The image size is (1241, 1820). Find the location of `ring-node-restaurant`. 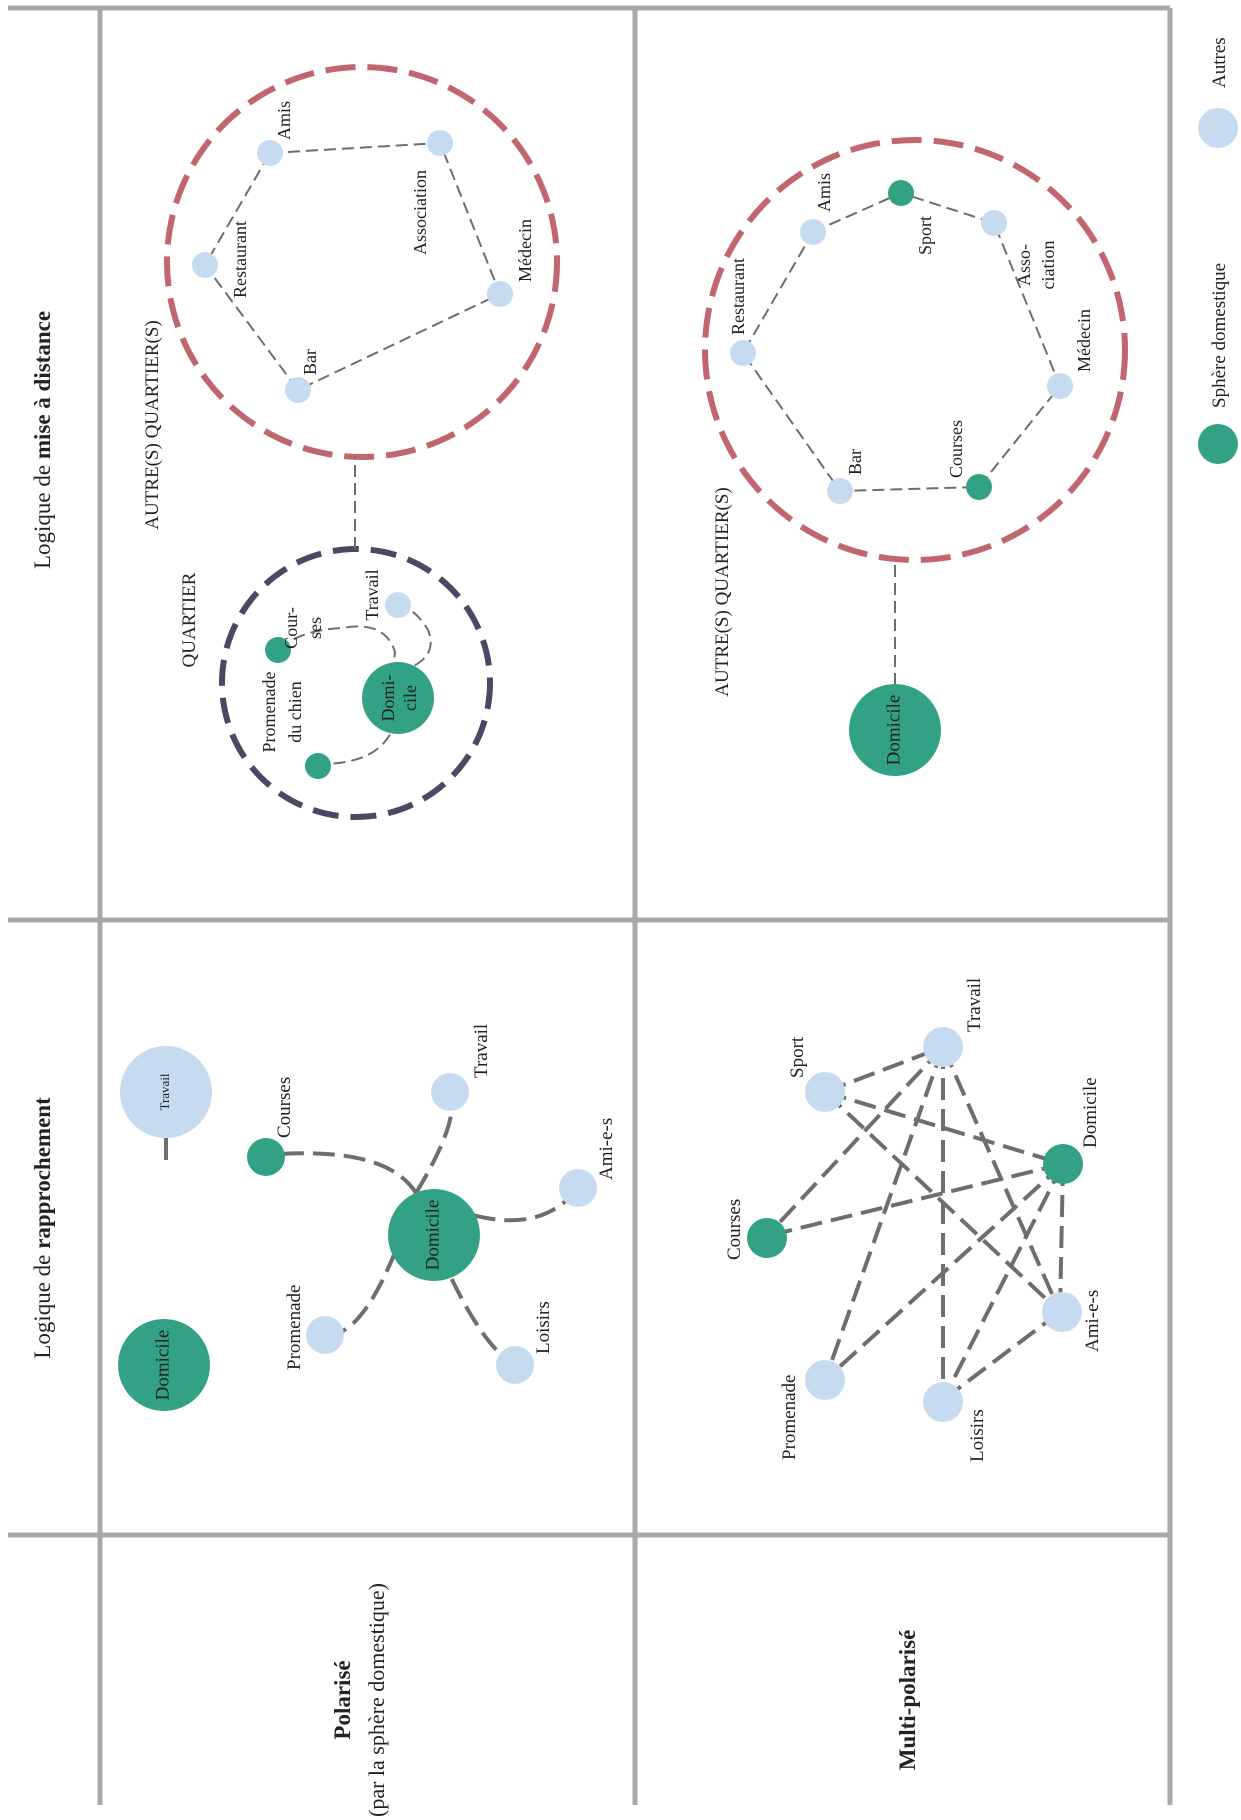

ring-node-restaurant is located at coordinates (743, 353).